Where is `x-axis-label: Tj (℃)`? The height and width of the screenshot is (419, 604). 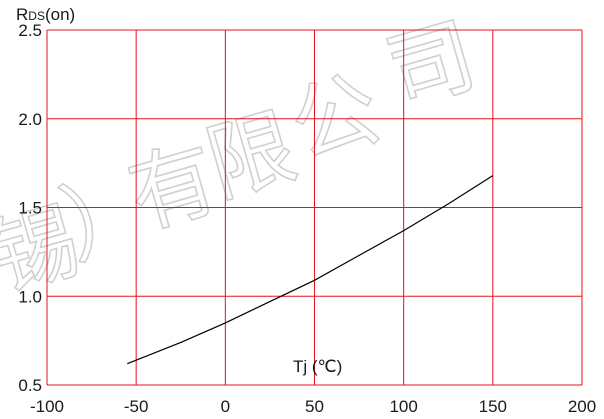
x-axis-label: Tj (℃) is located at coordinates (317, 366).